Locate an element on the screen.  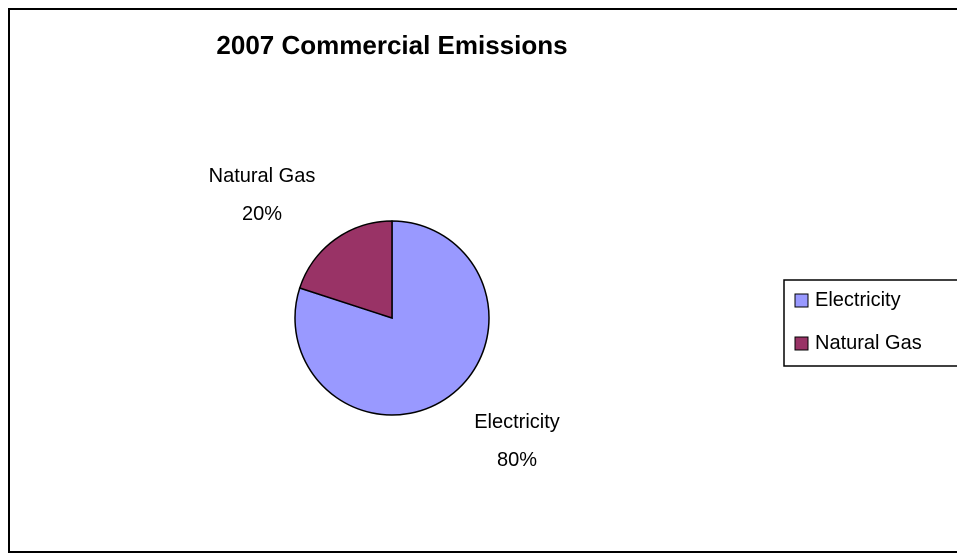
legend: Electricity Natural Gas is located at coordinates (870, 323).